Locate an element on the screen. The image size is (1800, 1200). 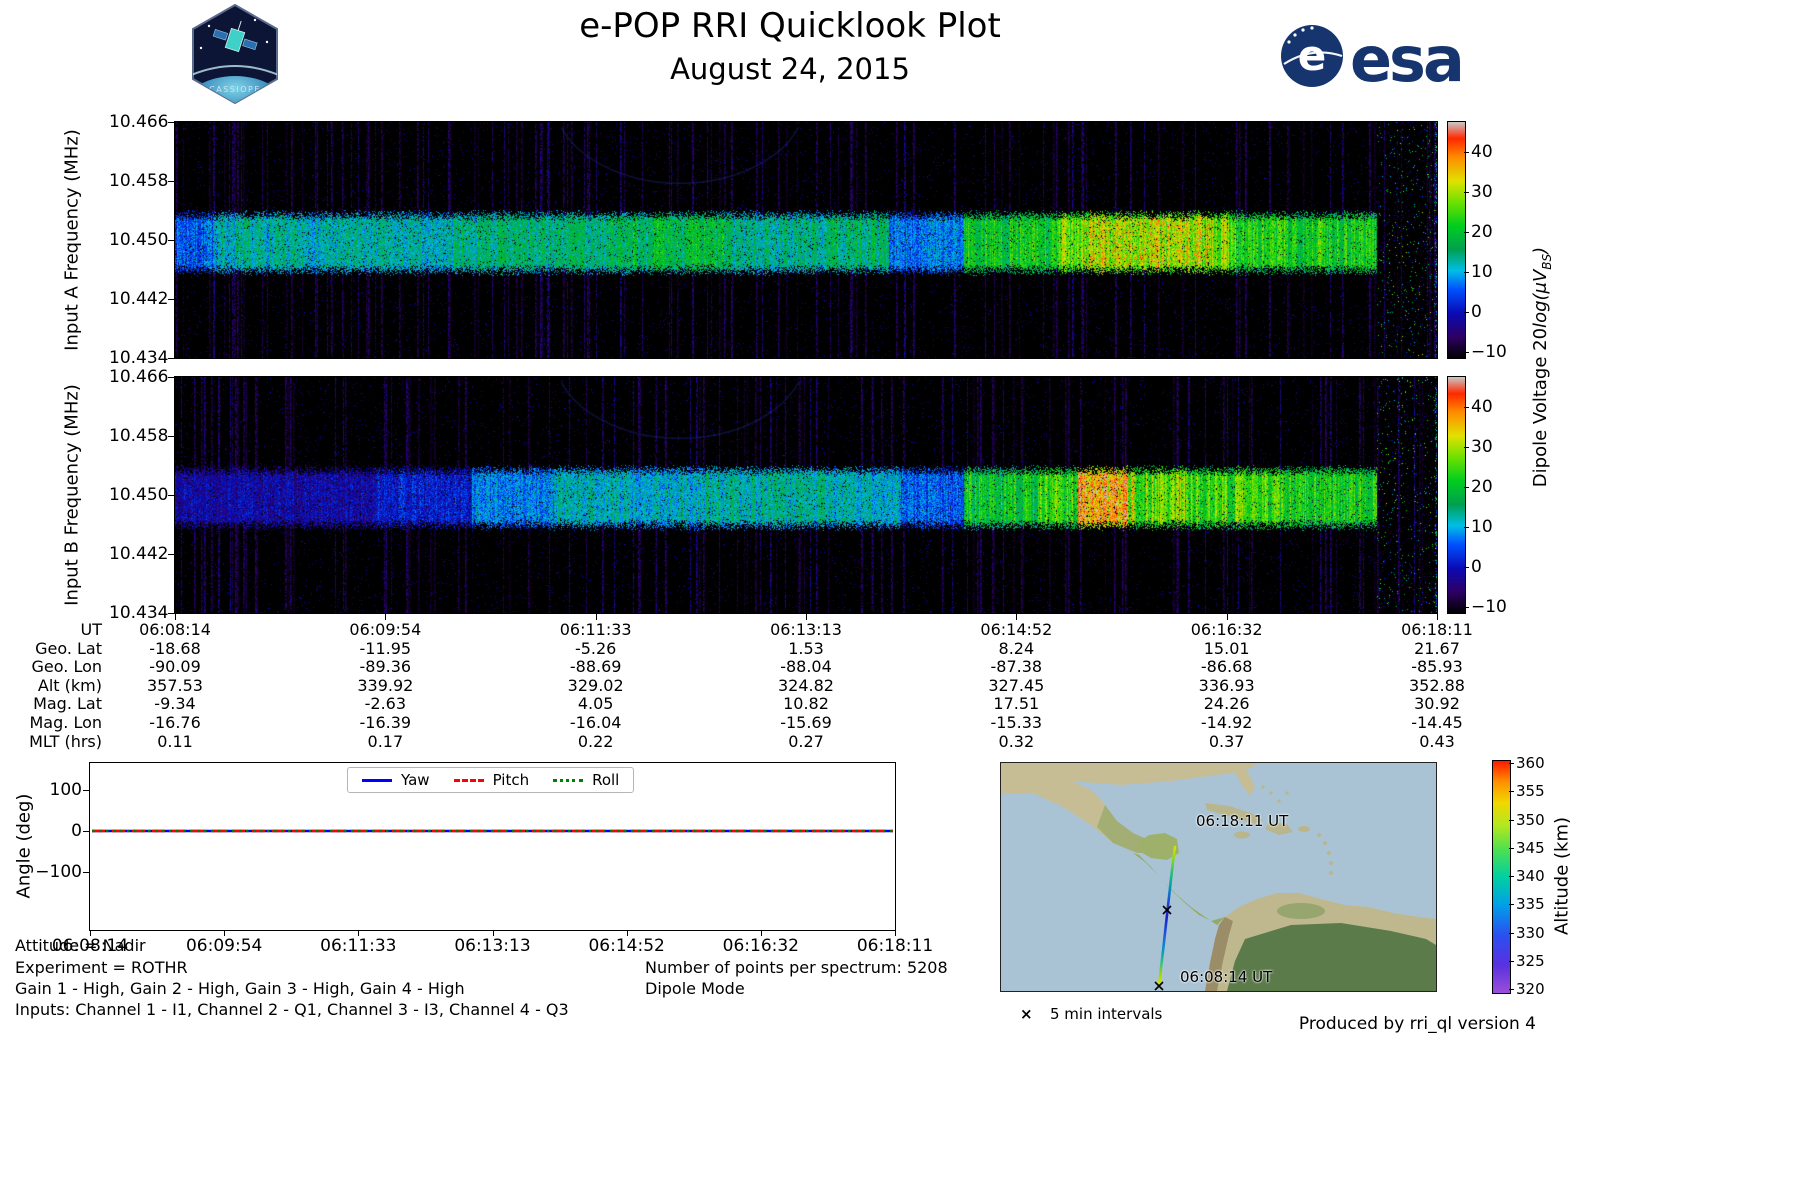
points-per-spectrum-text: Number of points per spectrum: 5208 is located at coordinates (796, 967).